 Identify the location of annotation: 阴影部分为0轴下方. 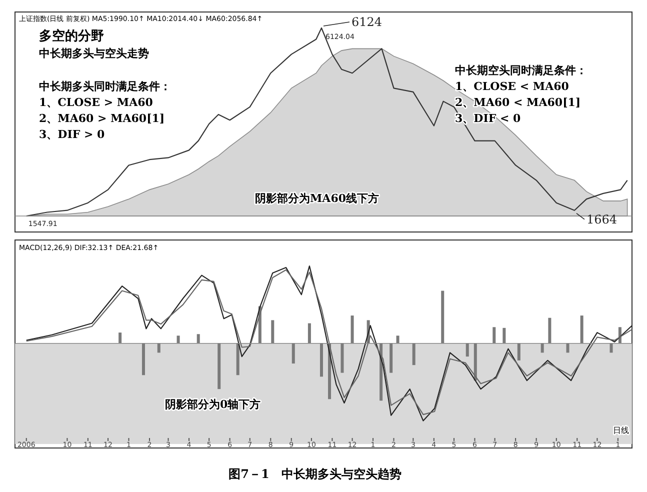
(213, 404).